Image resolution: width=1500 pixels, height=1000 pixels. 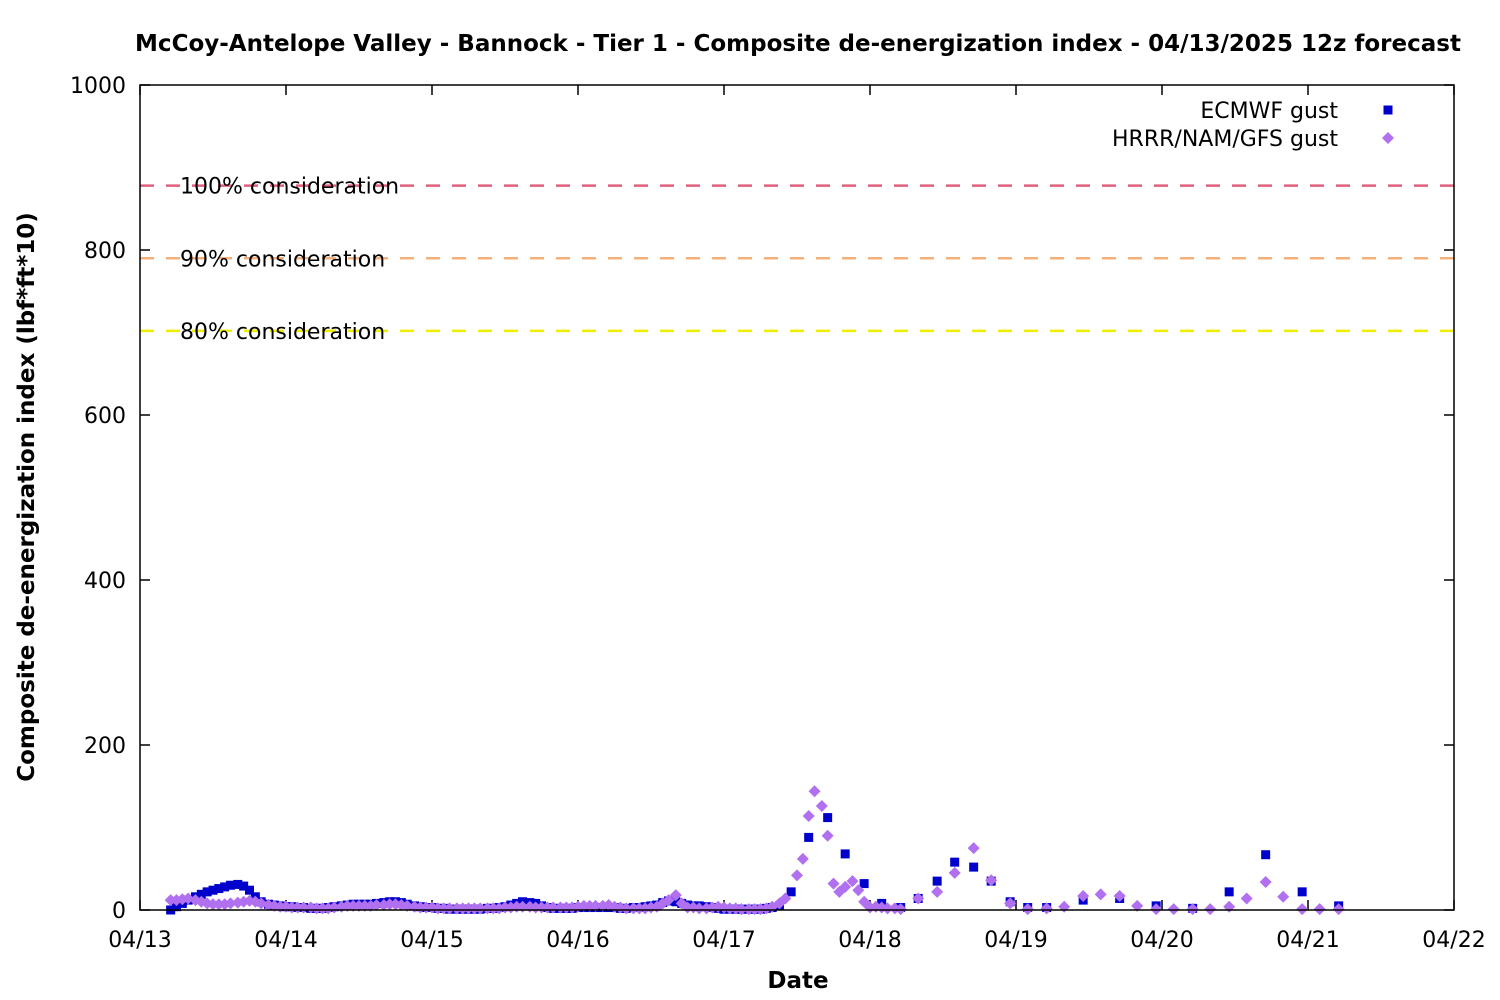 What do you see at coordinates (1161, 940) in the screenshot?
I see `x-tick-label: 04/20` at bounding box center [1161, 940].